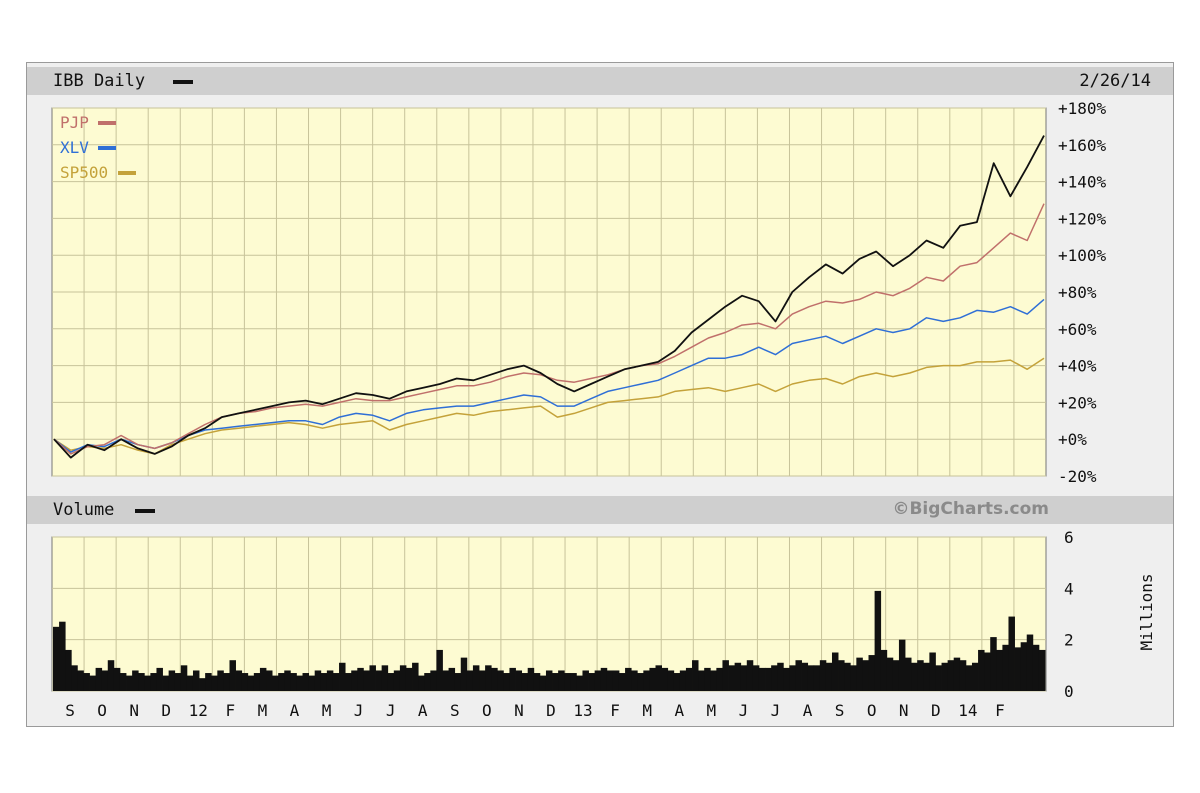 This screenshot has width=1200, height=793. Describe the element at coordinates (808, 710) in the screenshot. I see `x-tick-label: A` at that location.